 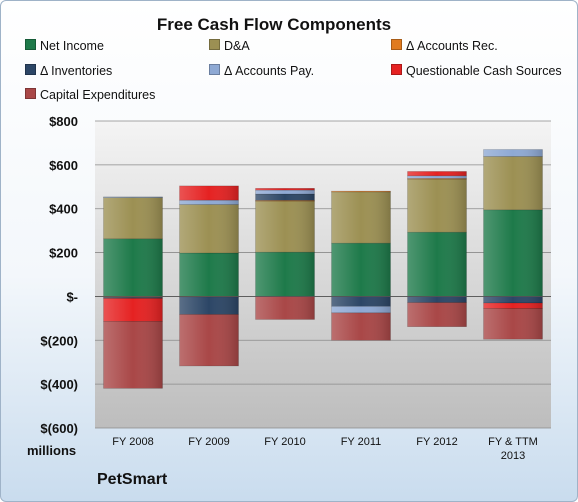 I want to click on x-tick-label: FY & TTM, so click(x=513, y=442).